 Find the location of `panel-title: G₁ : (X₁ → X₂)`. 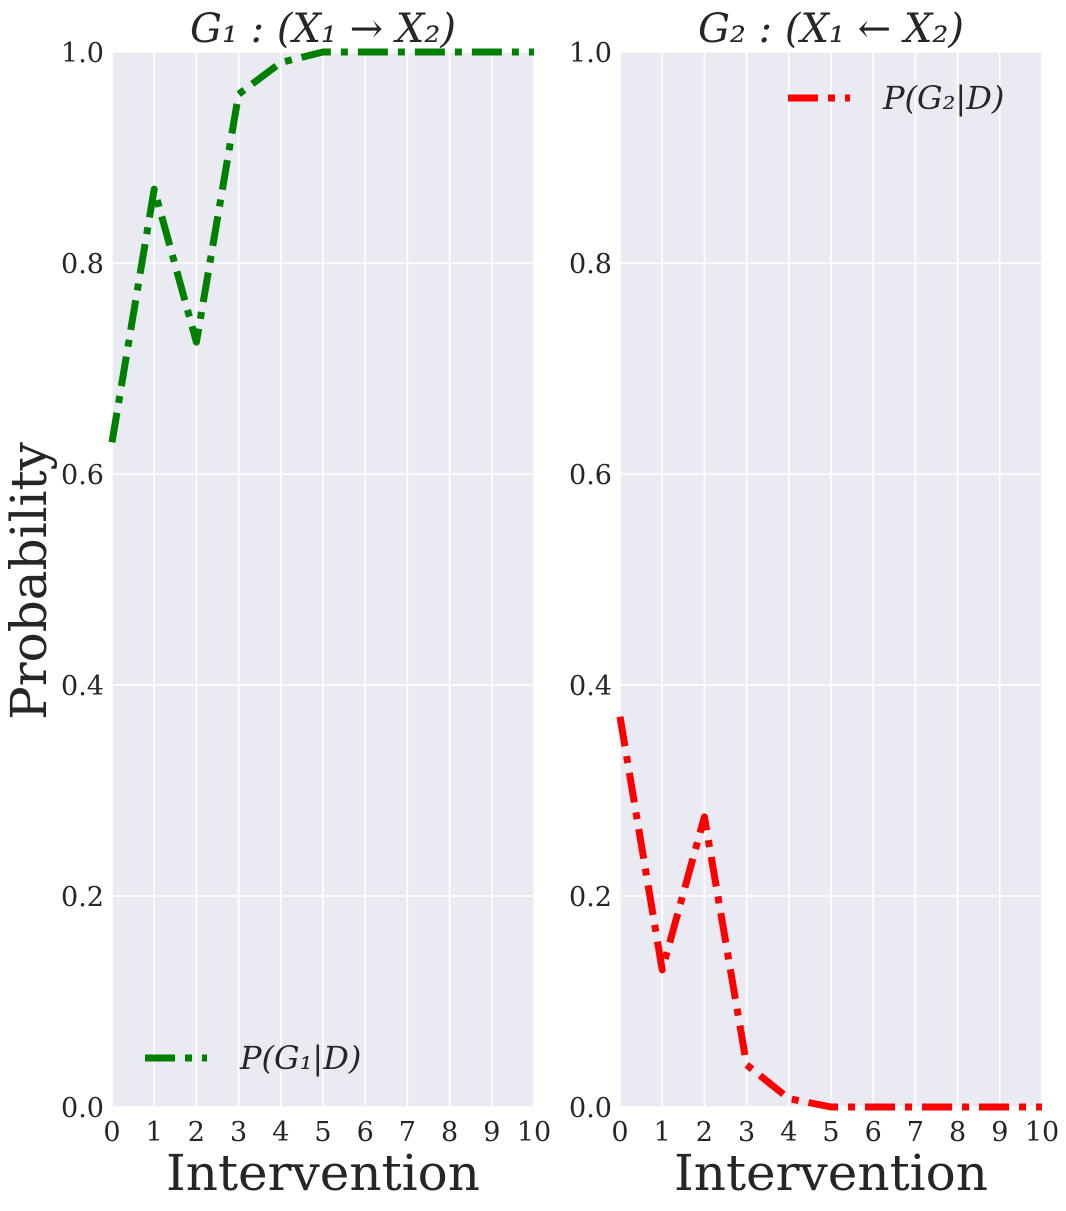

panel-title: G₁ : (X₁ → X₂) is located at coordinates (323, 29).